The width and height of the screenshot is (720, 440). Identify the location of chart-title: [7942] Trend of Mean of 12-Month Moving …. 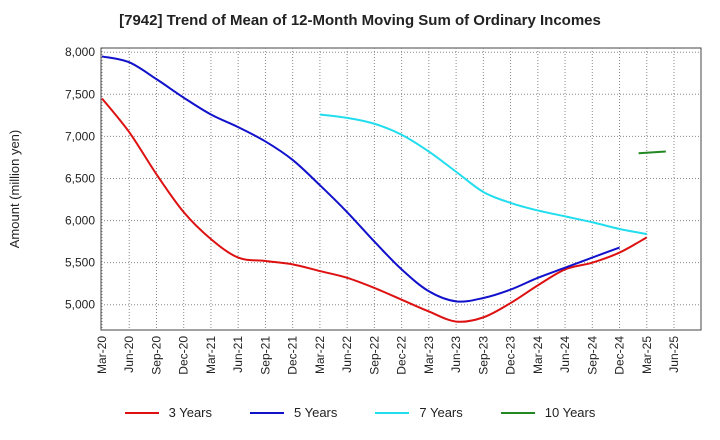
(360, 20).